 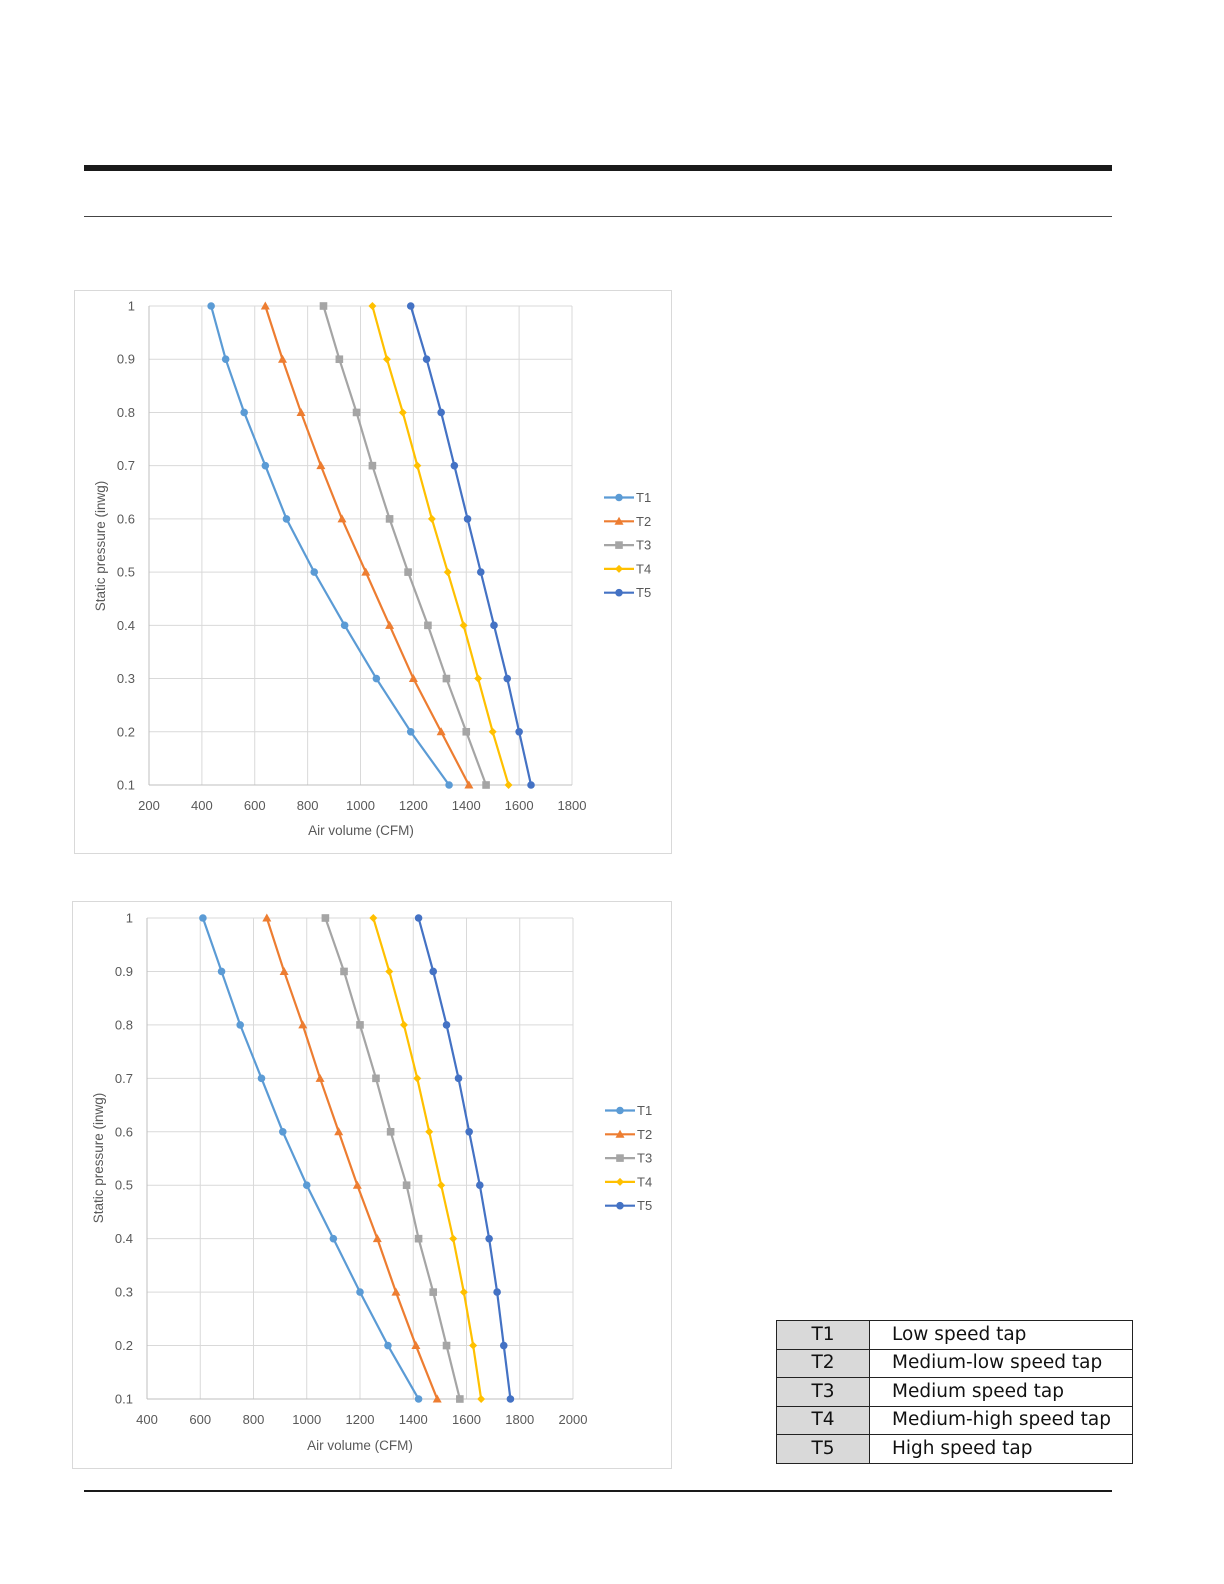 What do you see at coordinates (644, 1134) in the screenshot?
I see `legend-label-t2: T2` at bounding box center [644, 1134].